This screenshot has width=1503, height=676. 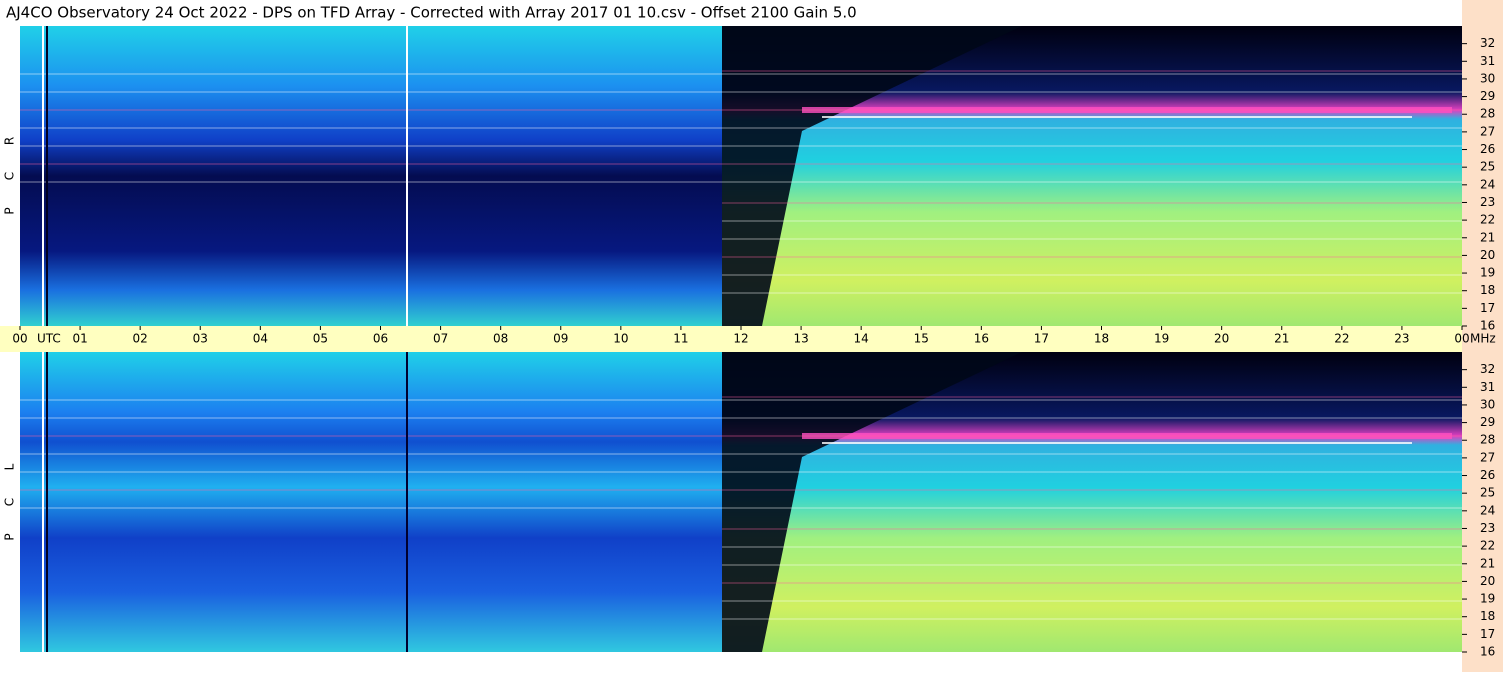 I want to click on freq-strip, so click(x=1482, y=336).